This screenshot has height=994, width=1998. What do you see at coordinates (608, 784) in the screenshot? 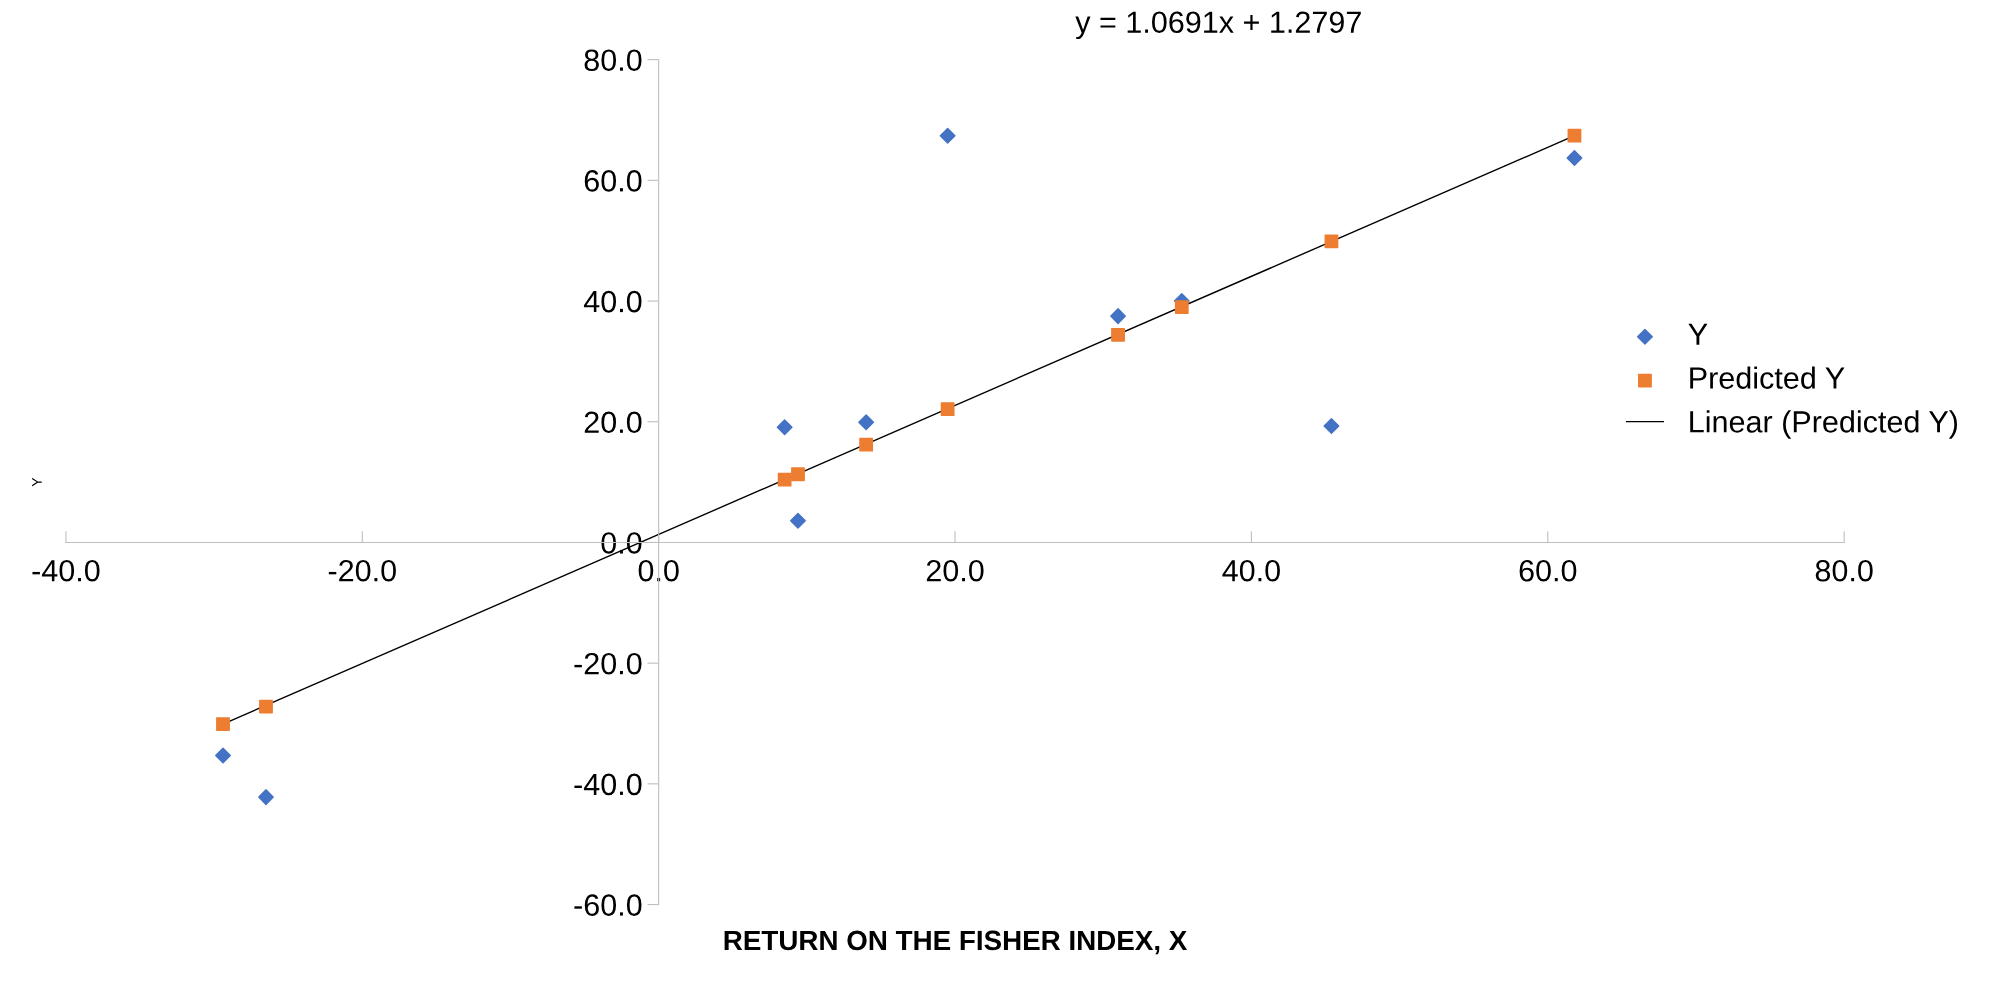
I see `y-tick-label: -40.0` at bounding box center [608, 784].